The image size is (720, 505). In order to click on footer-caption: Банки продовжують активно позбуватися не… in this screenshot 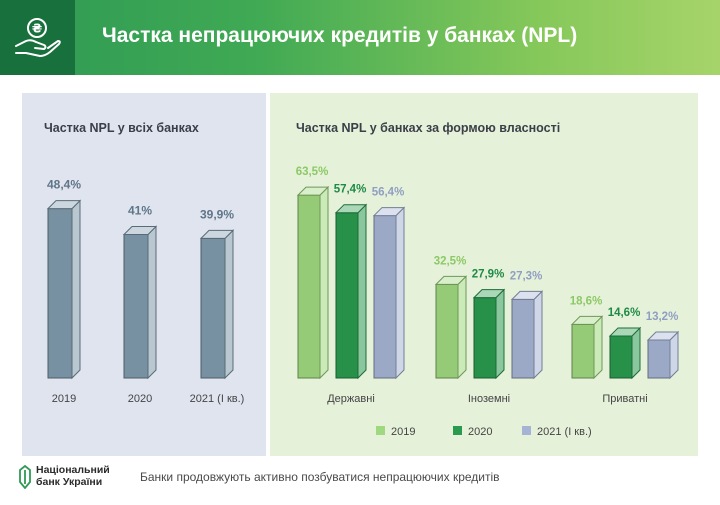, I will do `click(320, 477)`.